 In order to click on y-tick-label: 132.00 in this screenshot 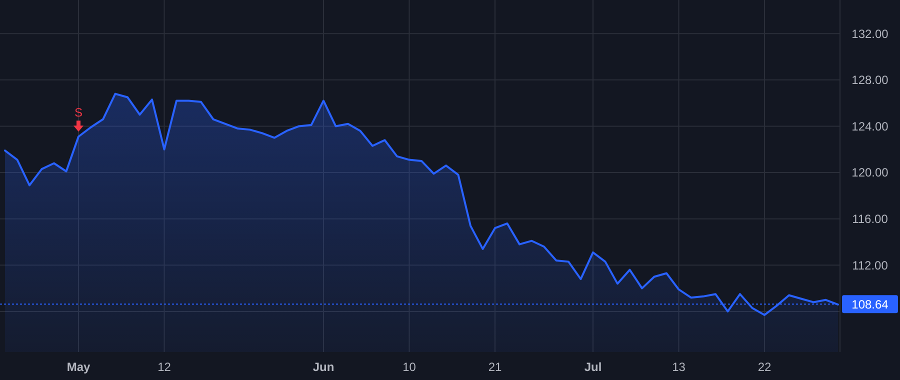, I will do `click(870, 33)`.